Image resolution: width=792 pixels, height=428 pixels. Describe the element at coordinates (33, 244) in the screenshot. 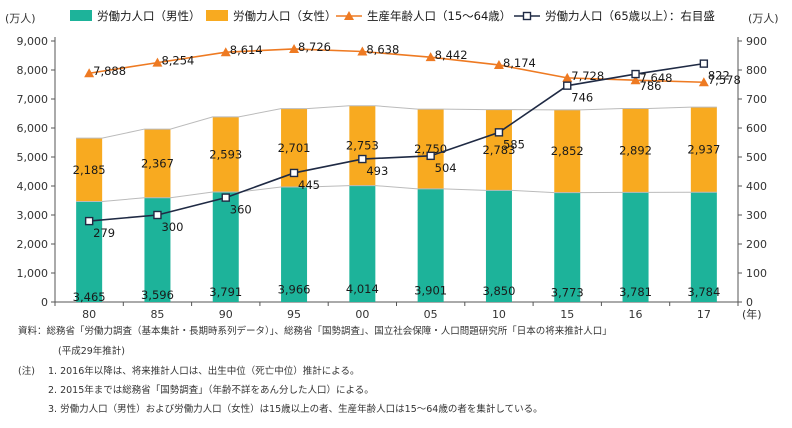

I see `y-left-tick-label: 2,000` at that location.